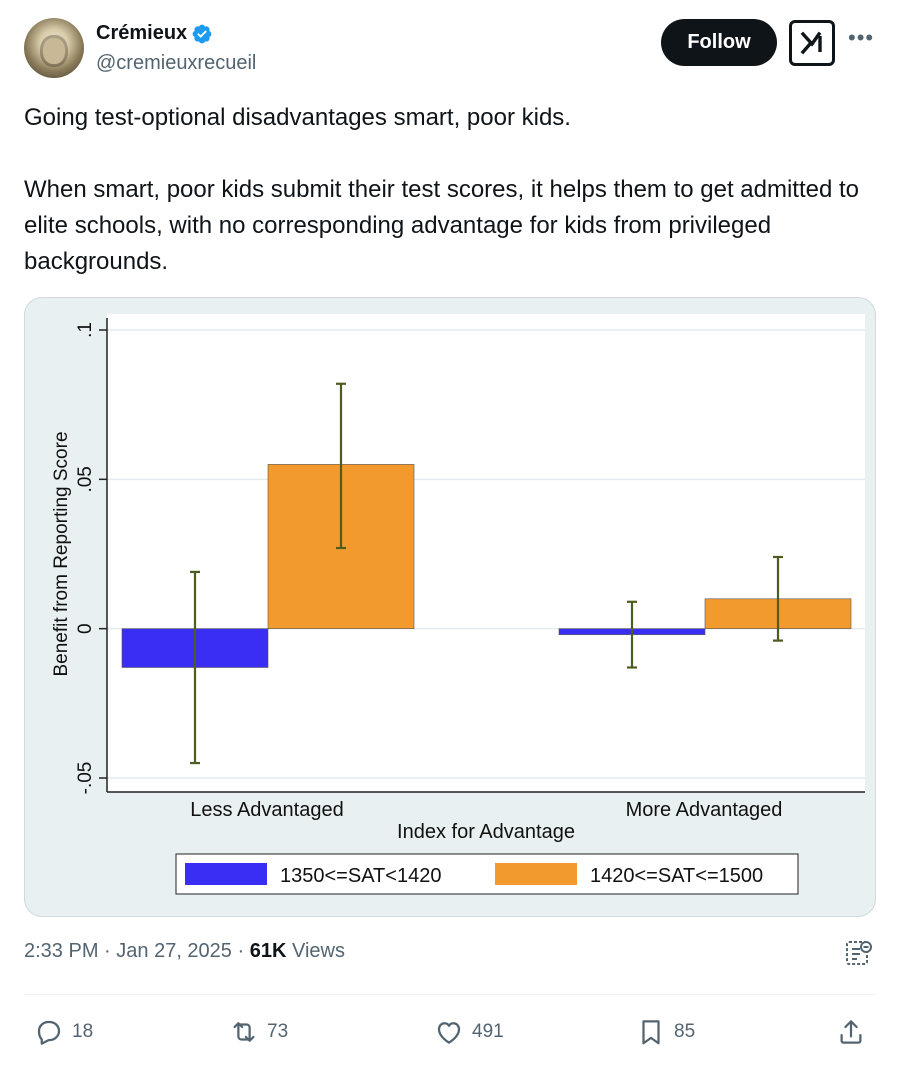 This screenshot has width=898, height=1066. What do you see at coordinates (812, 43) in the screenshot?
I see `grok-icon` at bounding box center [812, 43].